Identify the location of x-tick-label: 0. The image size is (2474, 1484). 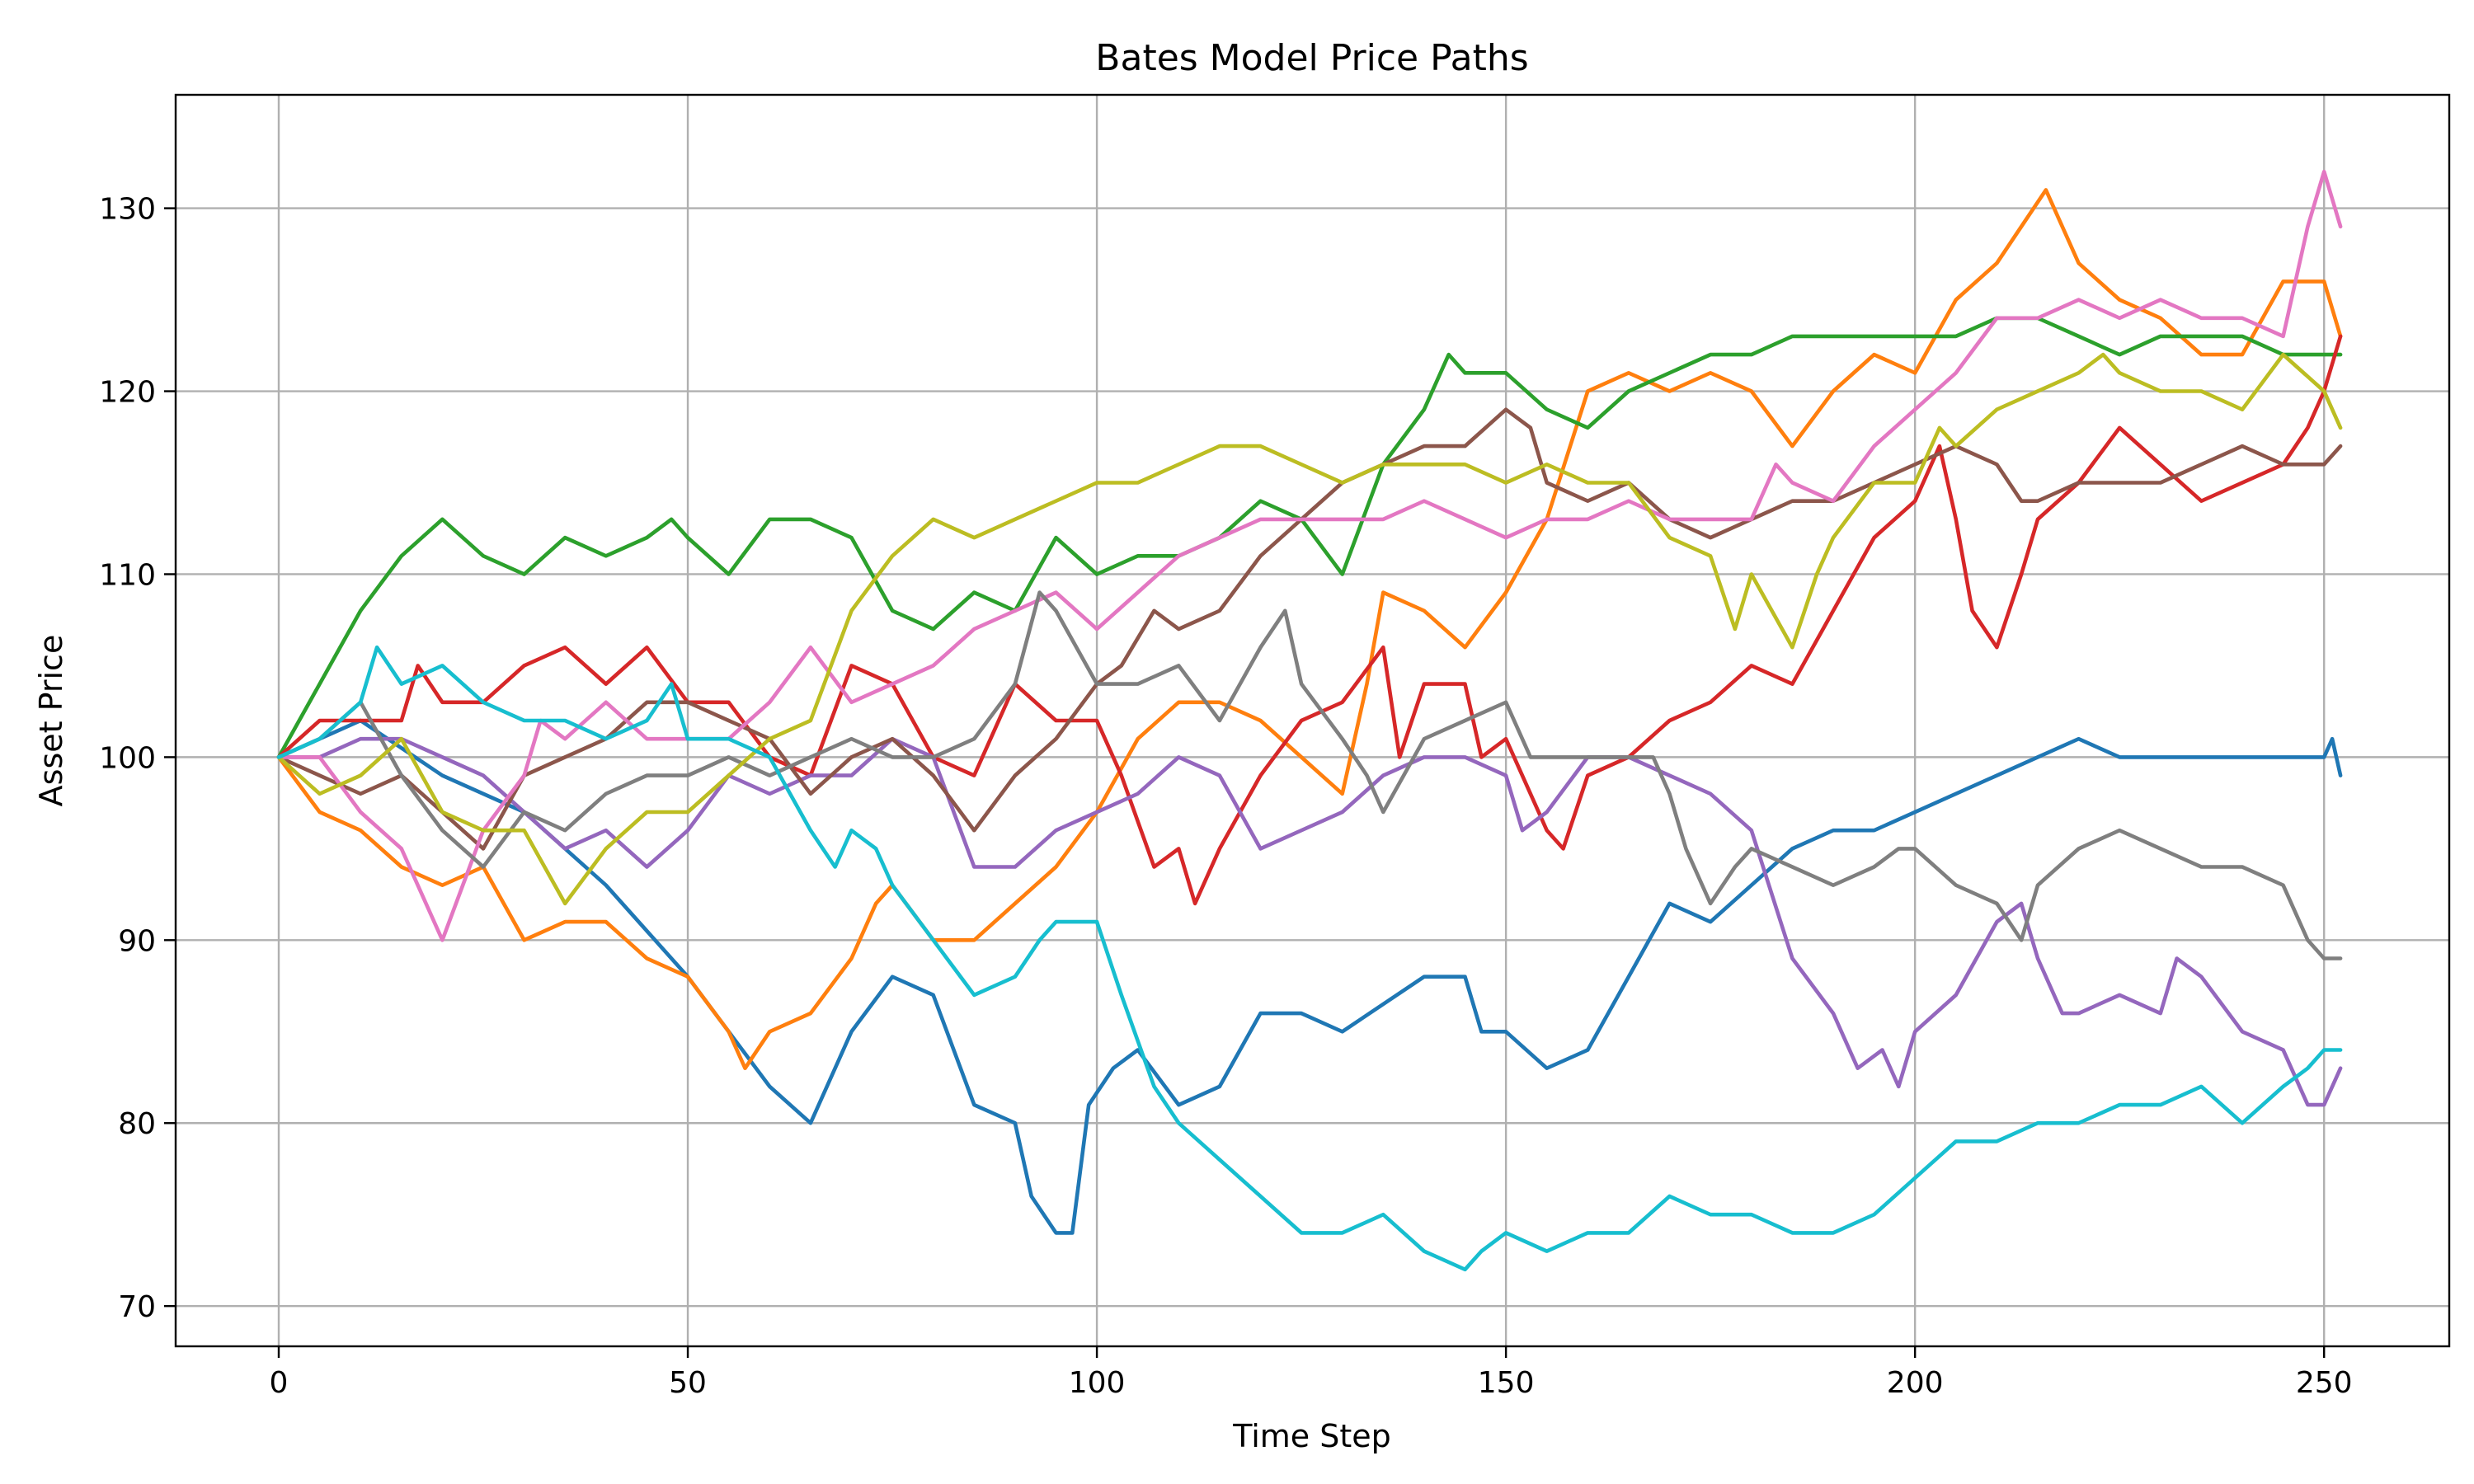
(279, 1383).